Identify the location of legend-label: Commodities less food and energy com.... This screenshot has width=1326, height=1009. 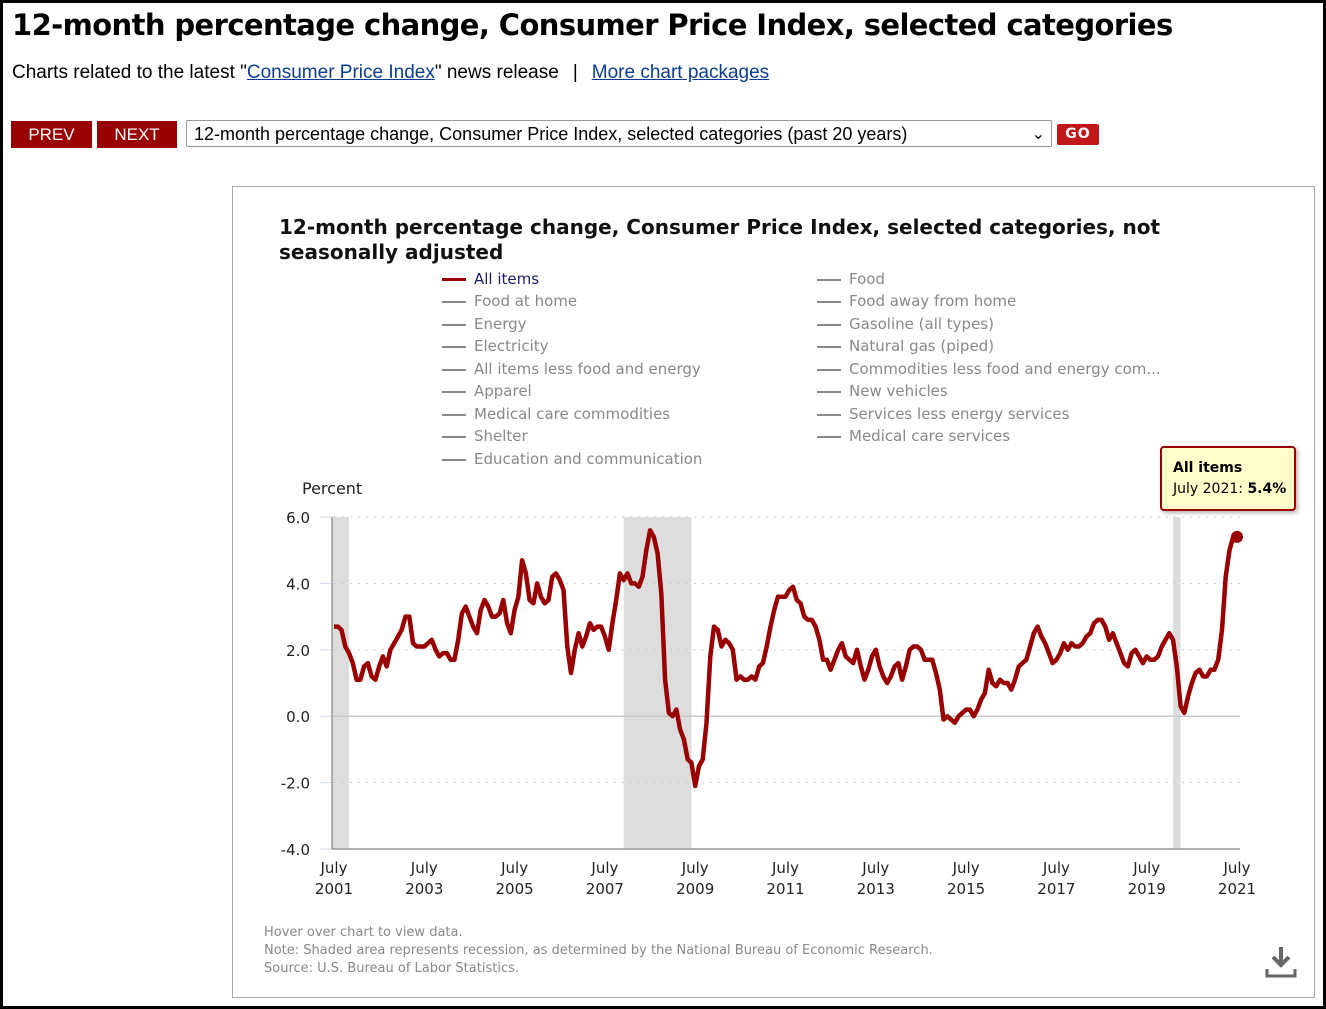
(1005, 369).